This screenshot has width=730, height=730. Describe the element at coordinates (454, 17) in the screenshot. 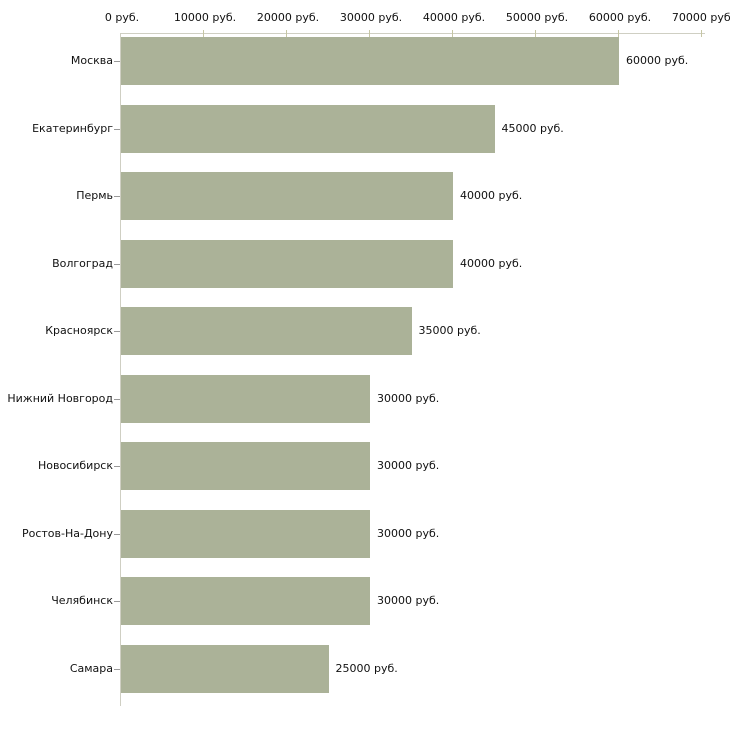

I see `x-axis-tick-label: 40000 руб.` at that location.